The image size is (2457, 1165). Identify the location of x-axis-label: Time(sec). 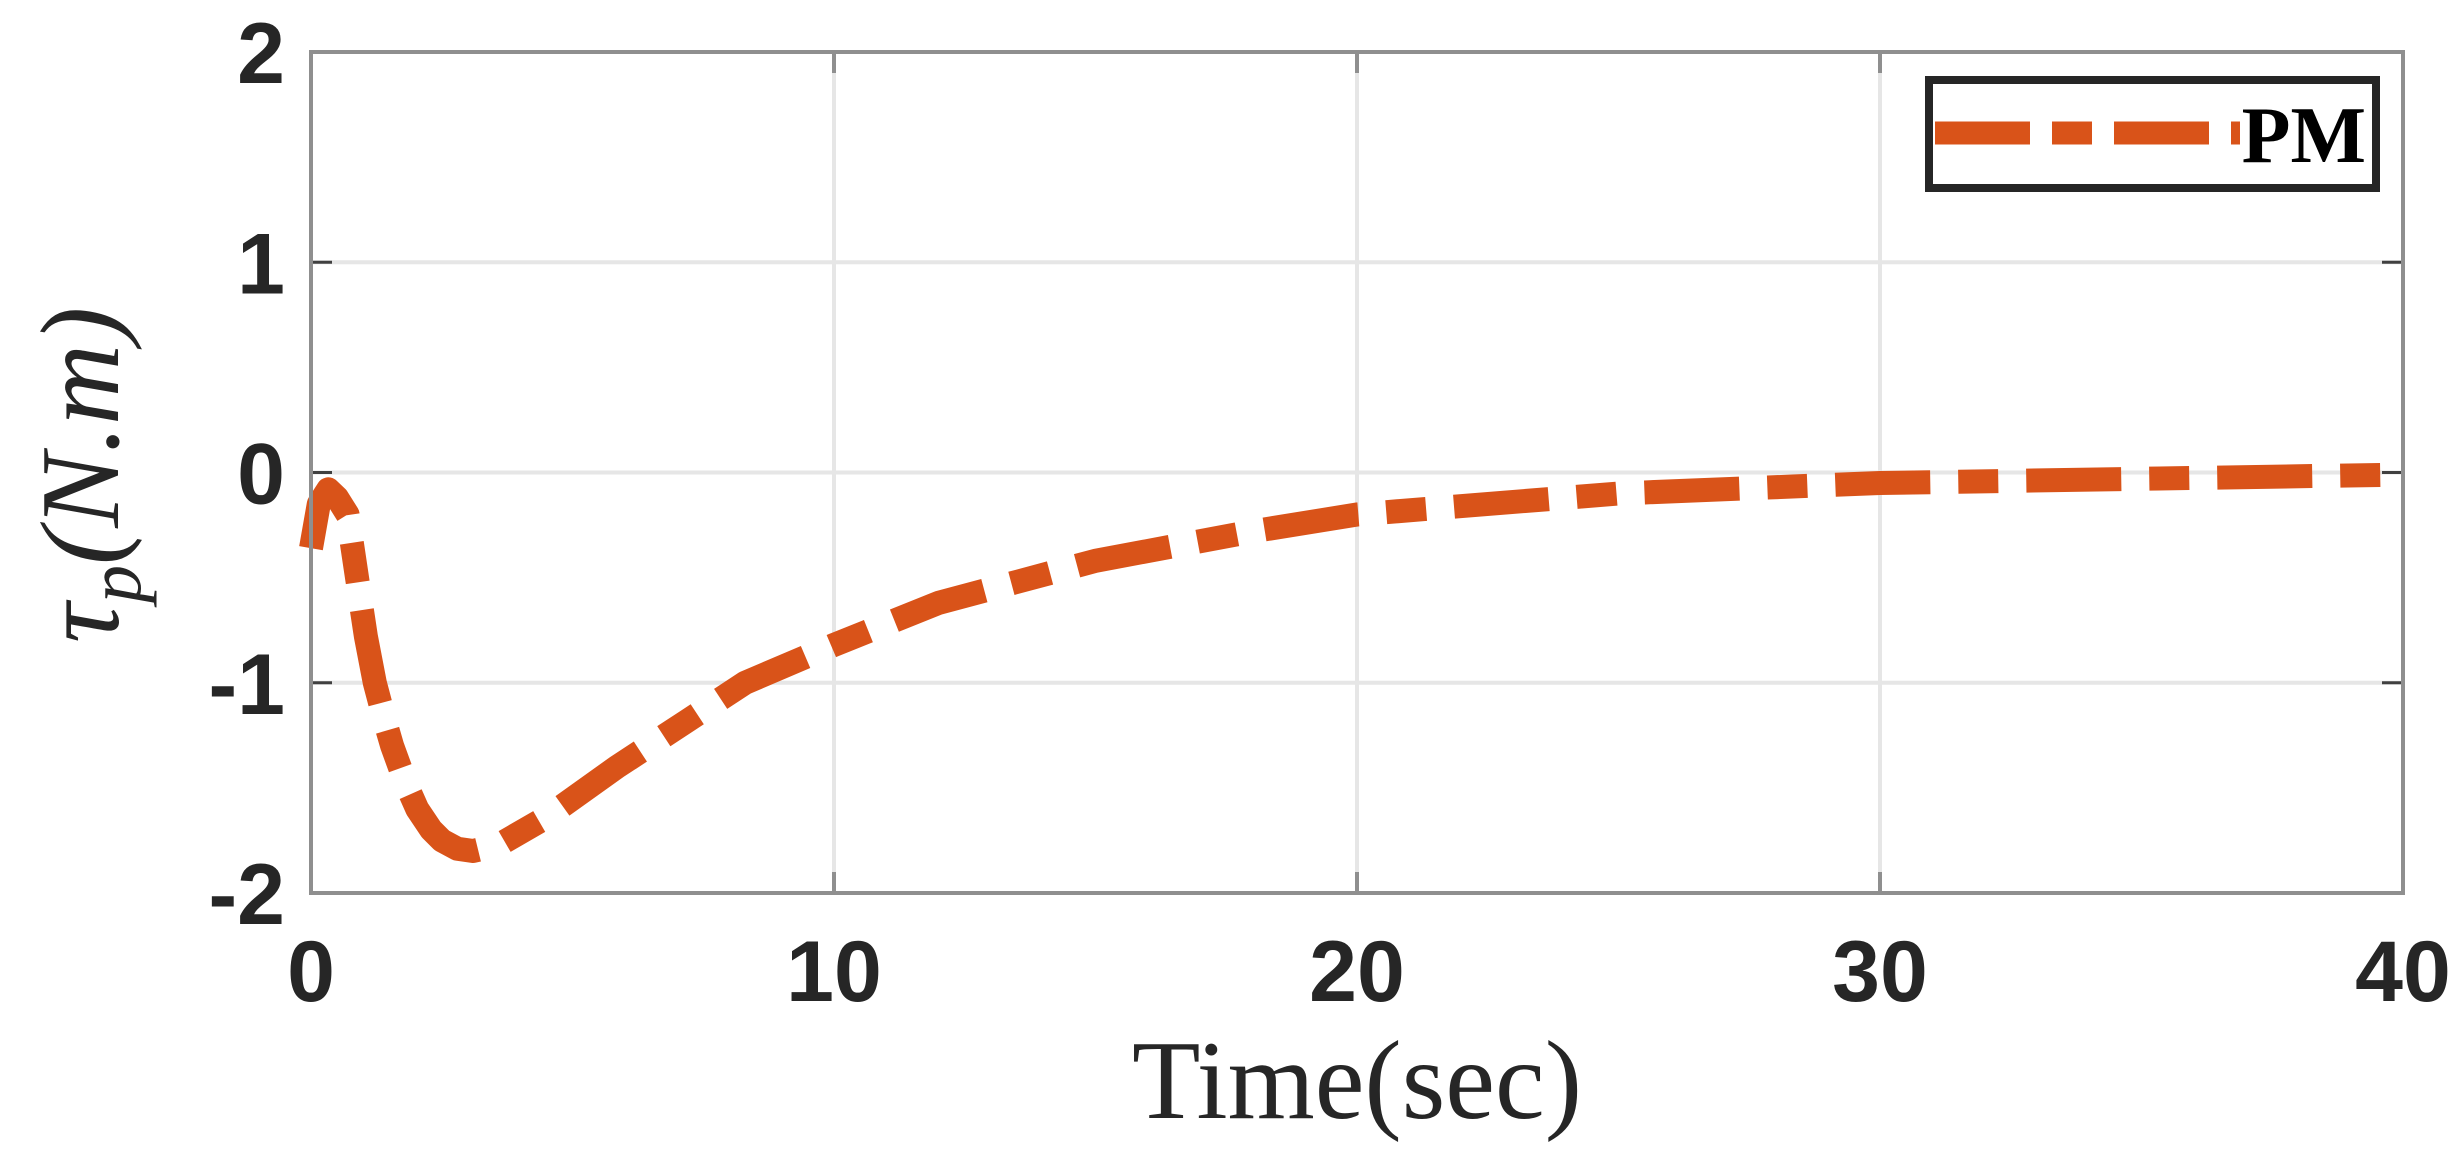
(1357, 1081).